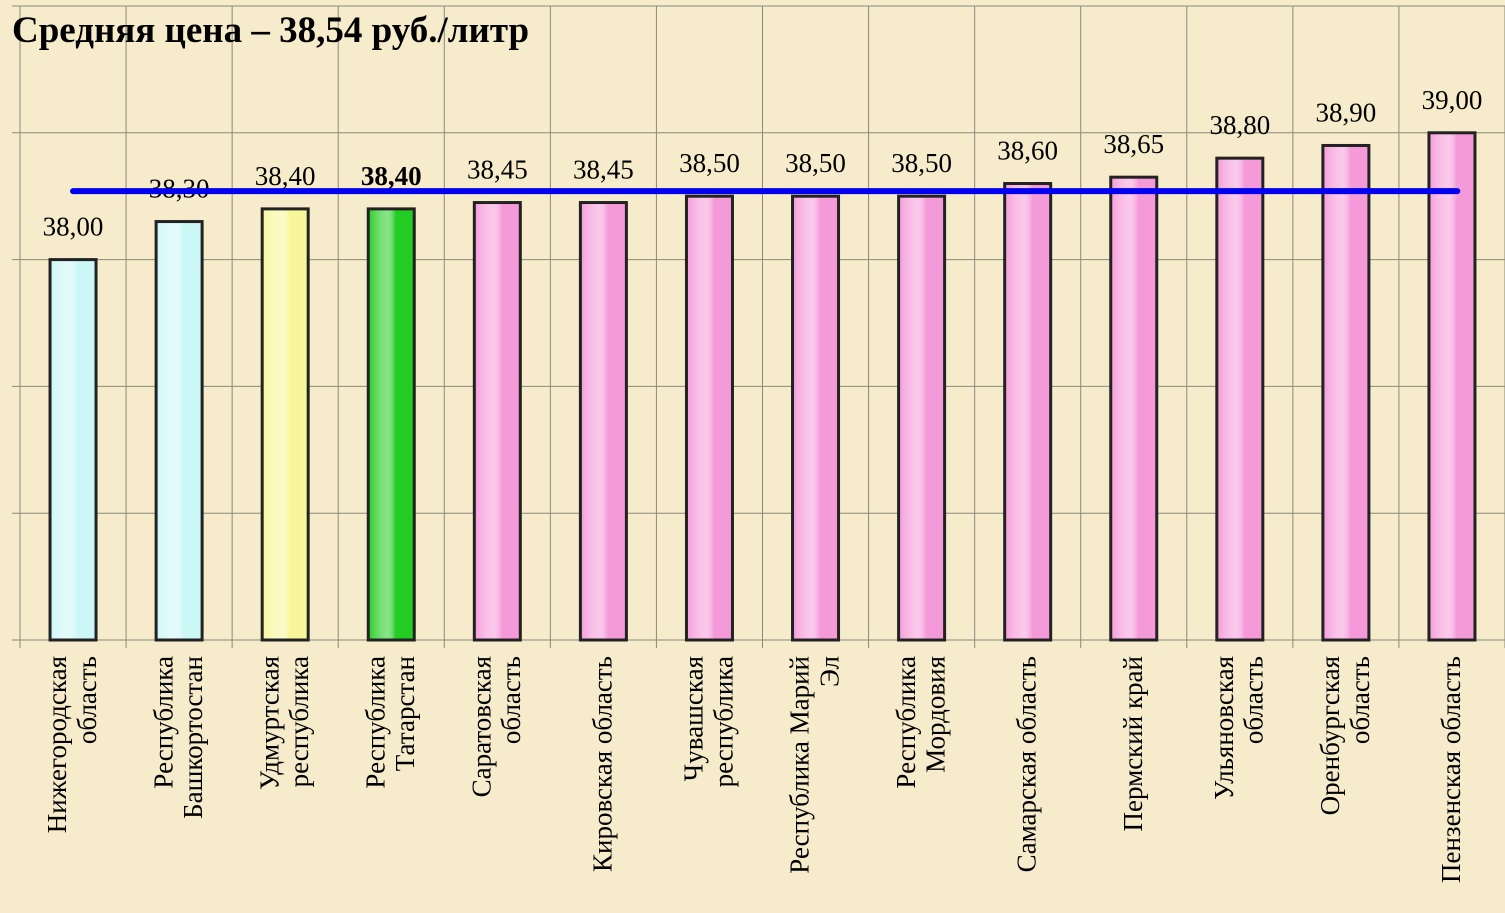 The image size is (1505, 913). Describe the element at coordinates (1346, 112) in the screenshot. I see `value-label: 38,90` at that location.